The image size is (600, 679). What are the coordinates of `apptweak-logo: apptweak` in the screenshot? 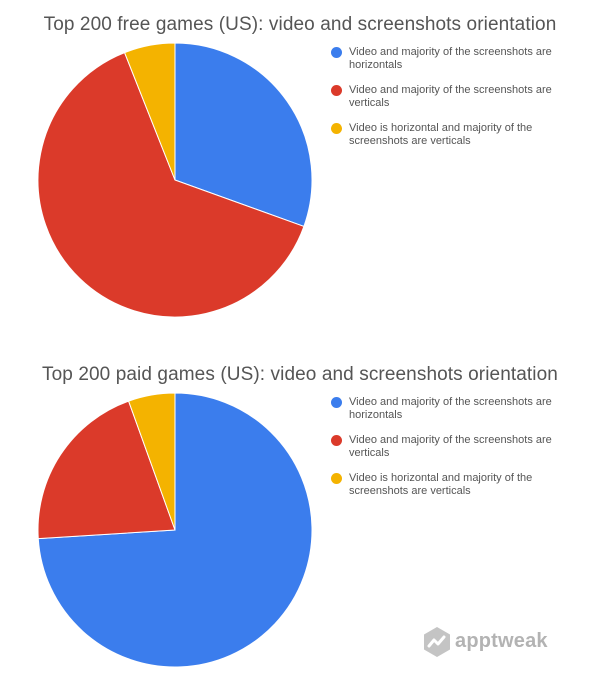 It's located at (488, 642).